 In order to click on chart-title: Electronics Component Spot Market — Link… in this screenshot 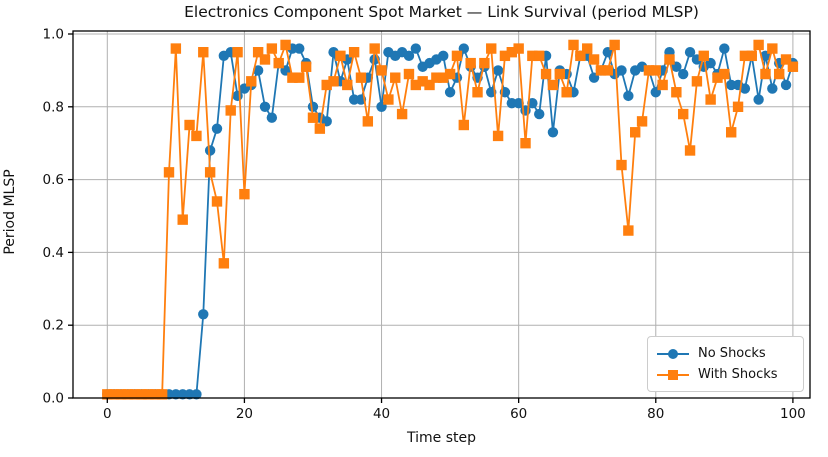, I will do `click(441, 12)`.